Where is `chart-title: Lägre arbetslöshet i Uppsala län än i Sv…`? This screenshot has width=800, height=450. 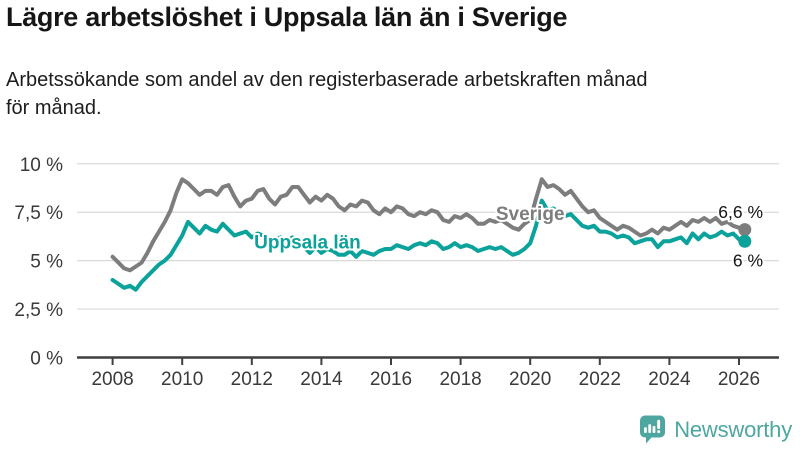
chart-title: Lägre arbetslöshet i Uppsala län än i Sv… is located at coordinates (287, 17).